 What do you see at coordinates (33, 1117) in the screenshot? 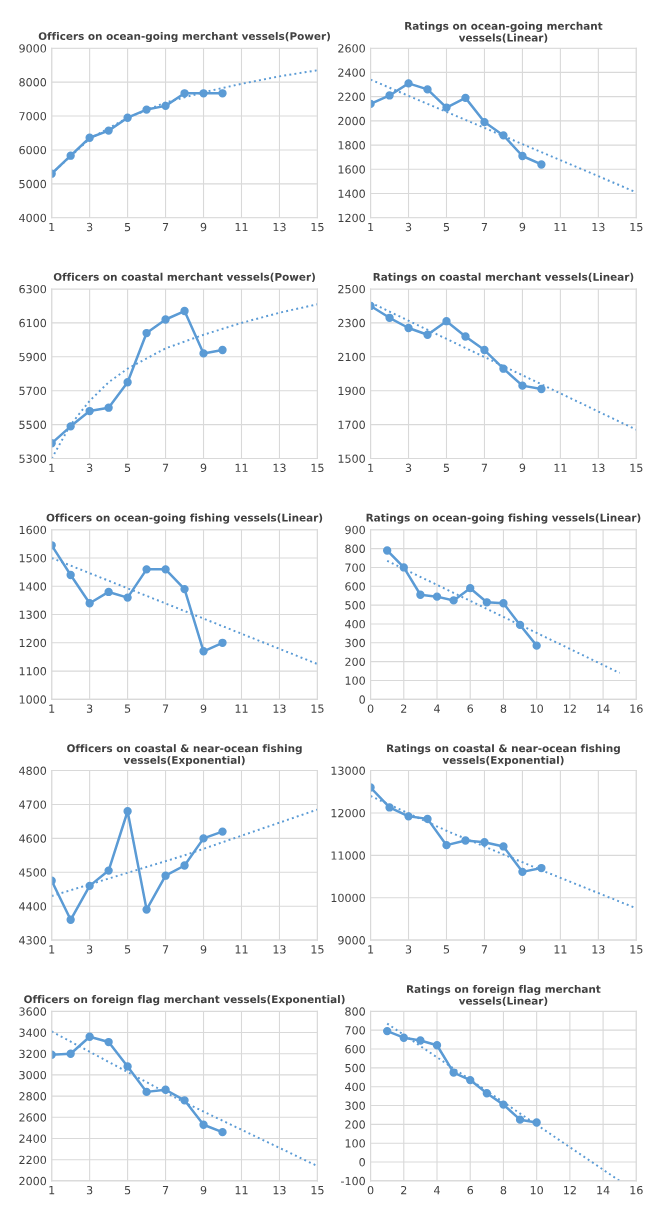
I see `y-tick-label: 2600` at bounding box center [33, 1117].